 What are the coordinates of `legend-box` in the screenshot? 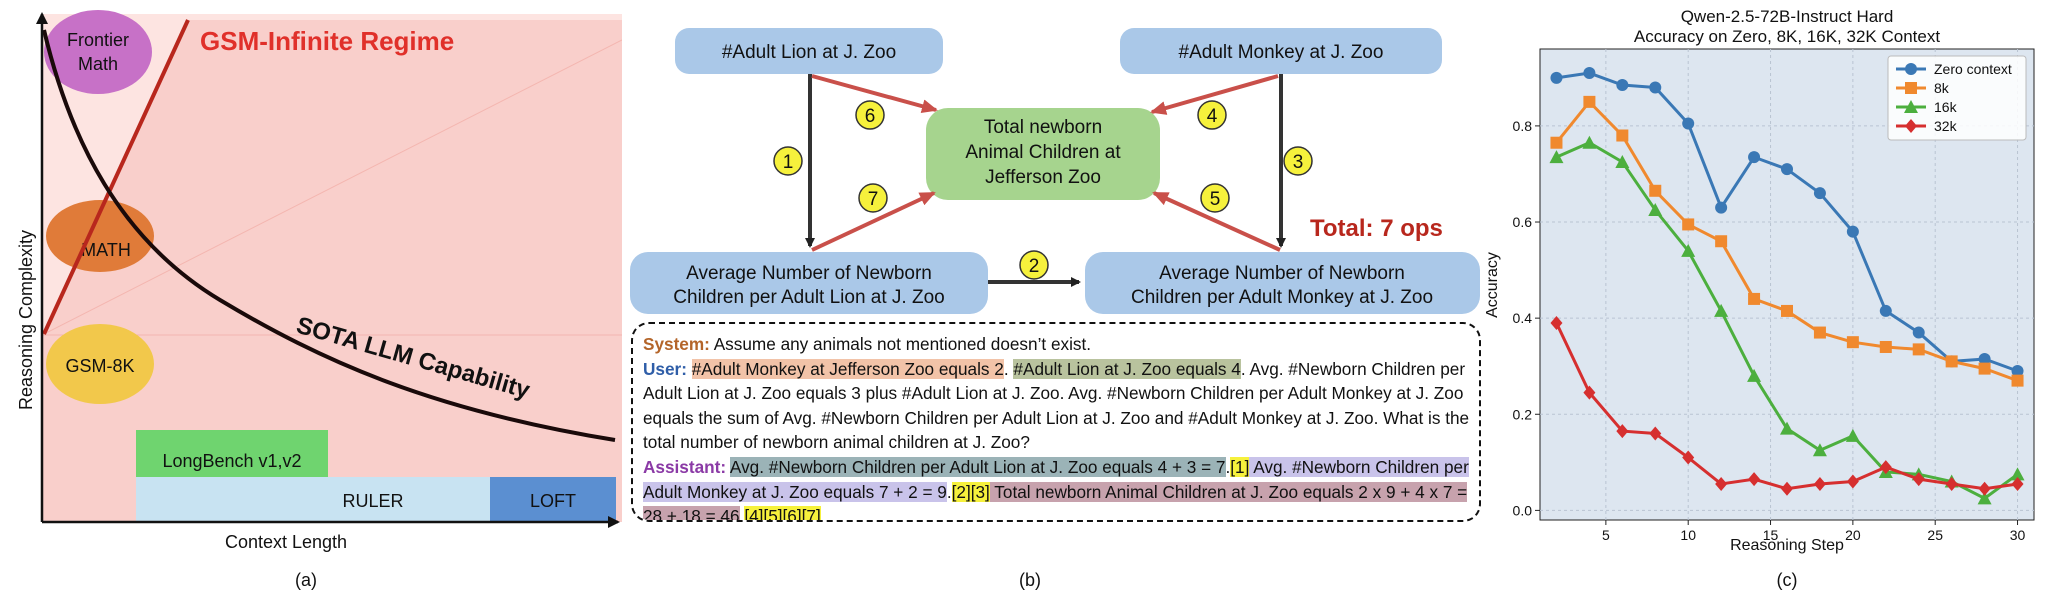 It's located at (1957, 98).